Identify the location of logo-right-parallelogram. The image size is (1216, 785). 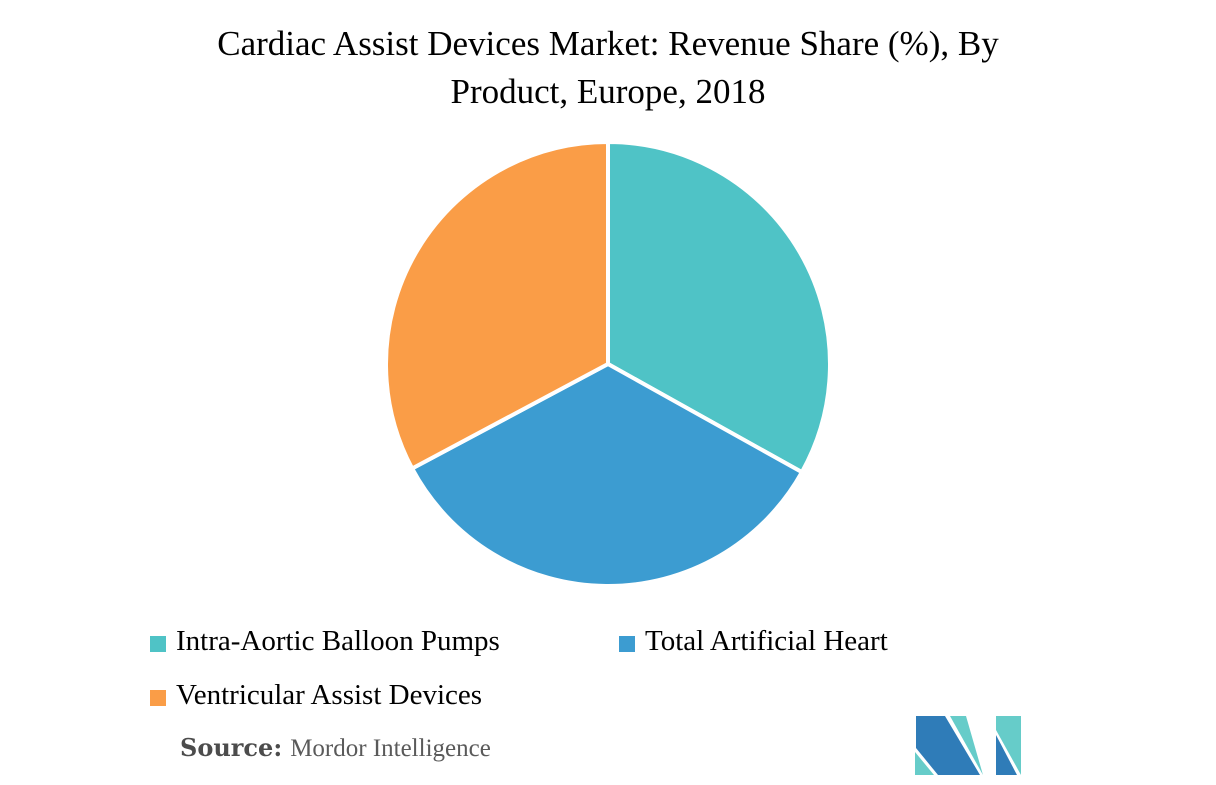
(1008, 745).